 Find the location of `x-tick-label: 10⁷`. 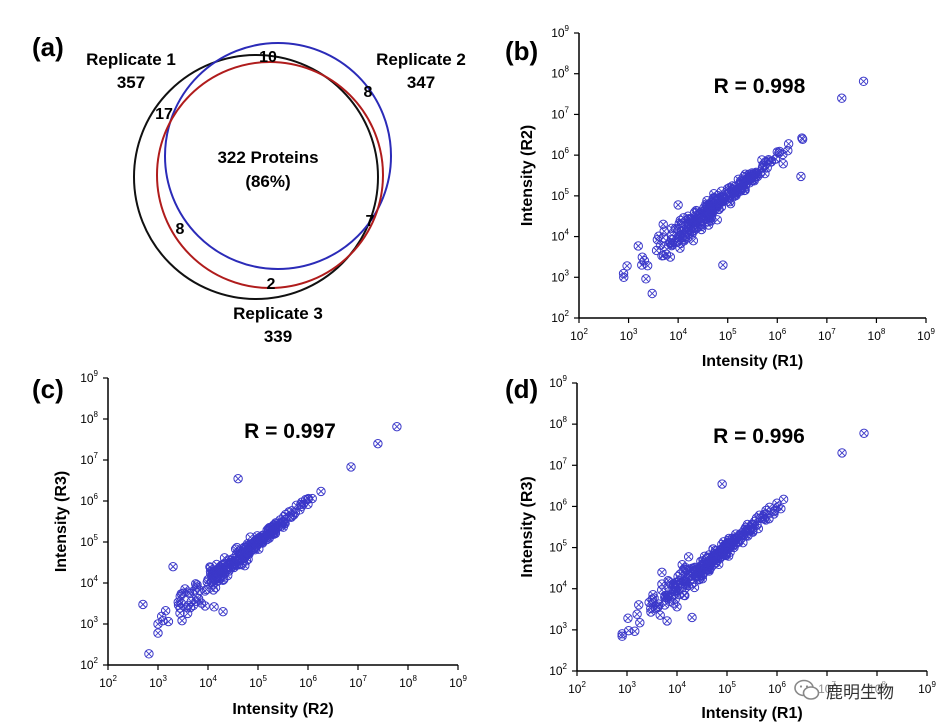

x-tick-label: 10⁷ is located at coordinates (358, 682).